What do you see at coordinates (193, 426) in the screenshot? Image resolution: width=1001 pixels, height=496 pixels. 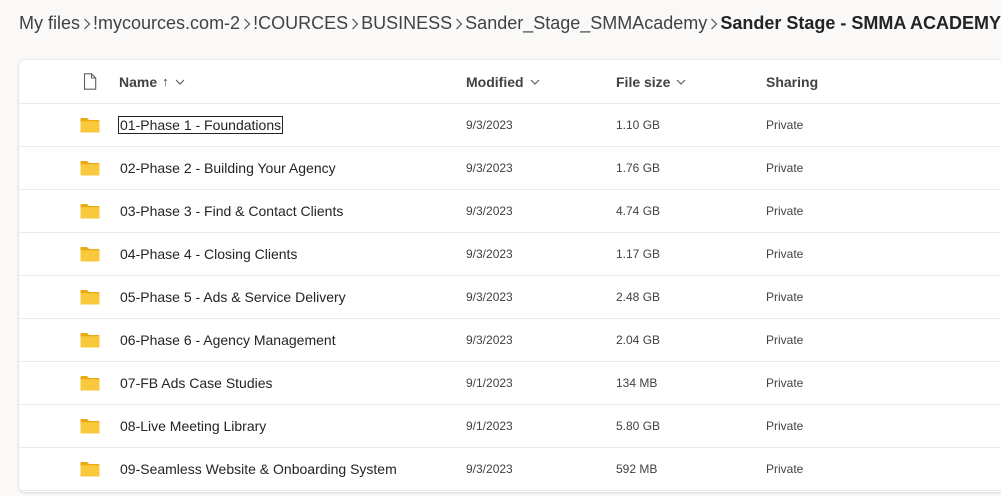 I see `folder-name-link: 08-Live Meeting Library` at bounding box center [193, 426].